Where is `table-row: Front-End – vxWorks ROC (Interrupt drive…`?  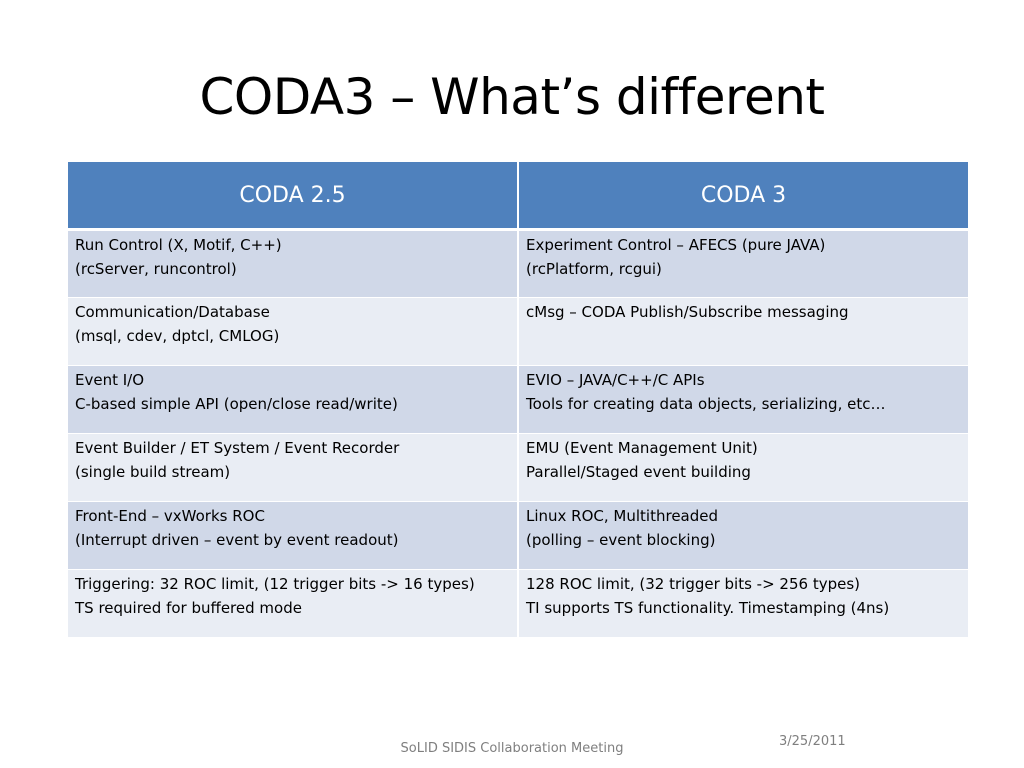
table-row: Front-End – vxWorks ROC (Interrupt drive… is located at coordinates (518, 535).